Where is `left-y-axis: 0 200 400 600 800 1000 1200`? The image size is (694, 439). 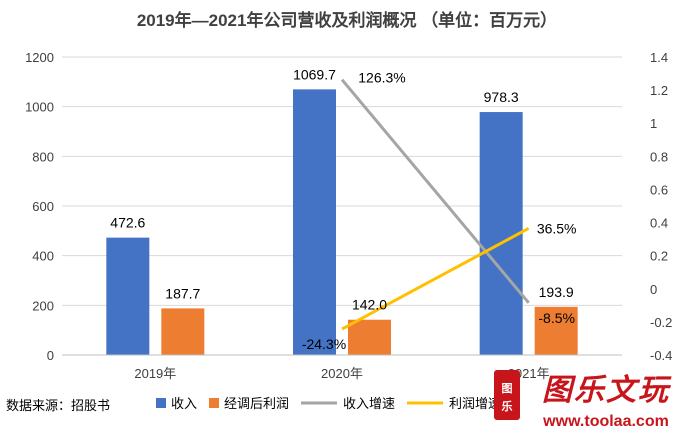 left-y-axis: 0 200 400 600 800 1000 1200 is located at coordinates (39, 206).